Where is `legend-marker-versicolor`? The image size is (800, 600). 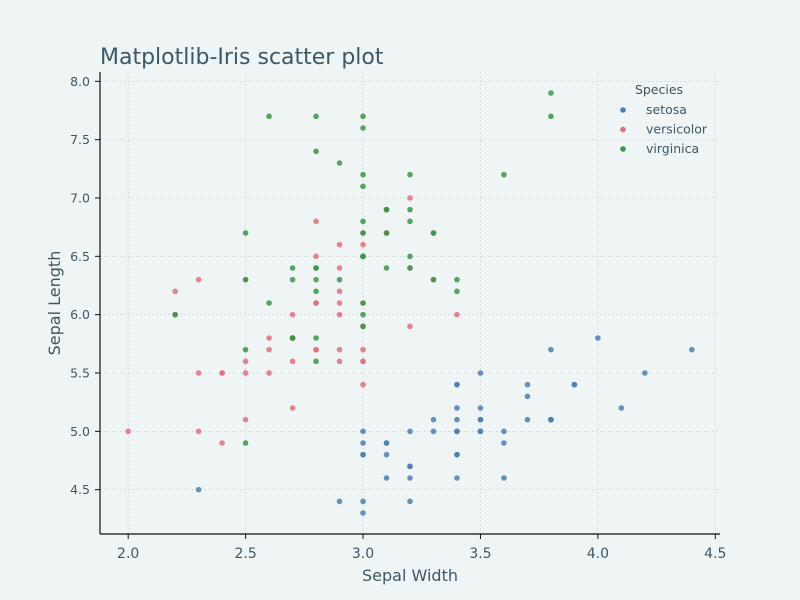
legend-marker-versicolor is located at coordinates (623, 129).